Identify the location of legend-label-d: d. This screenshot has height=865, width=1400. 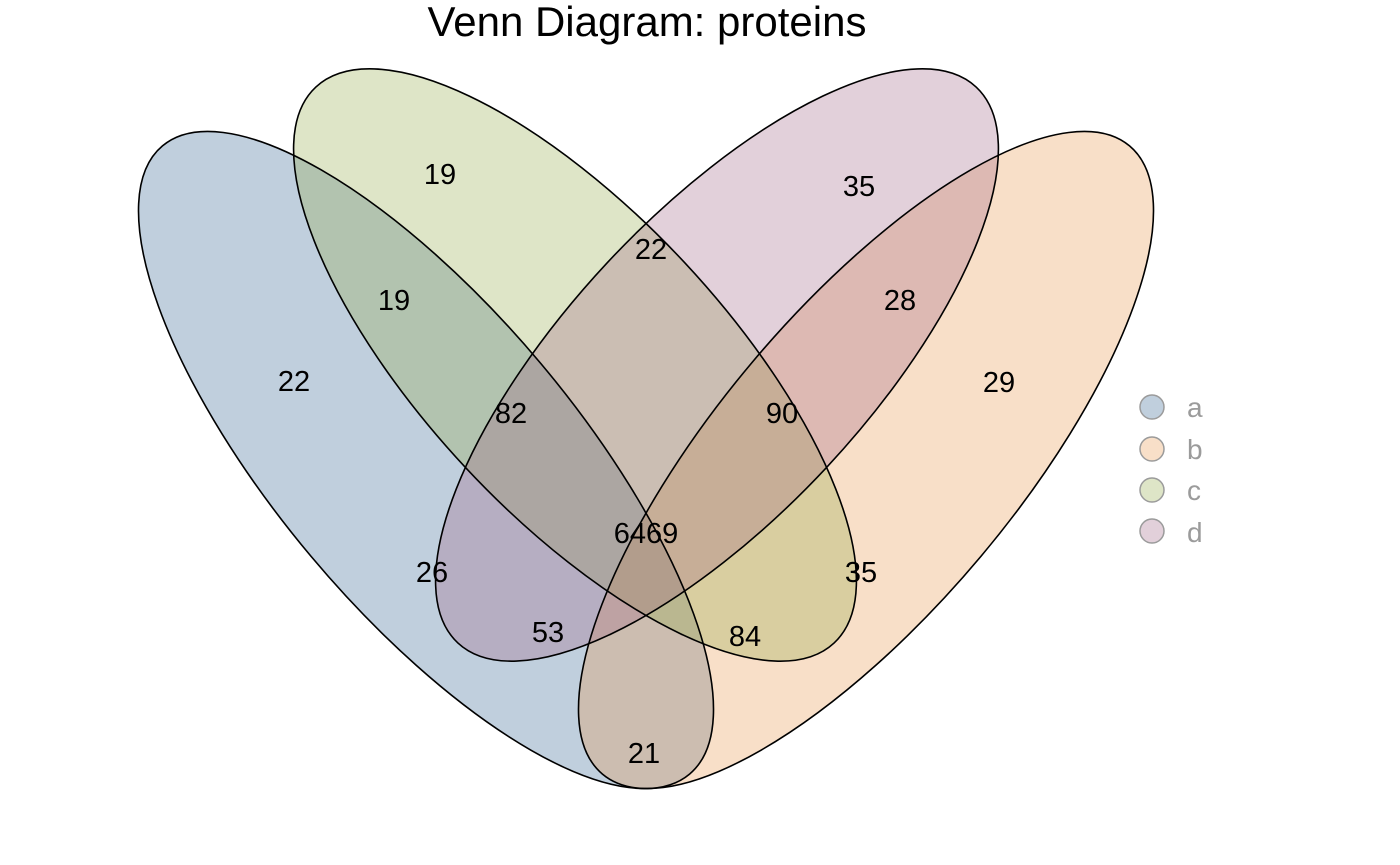
(1195, 532).